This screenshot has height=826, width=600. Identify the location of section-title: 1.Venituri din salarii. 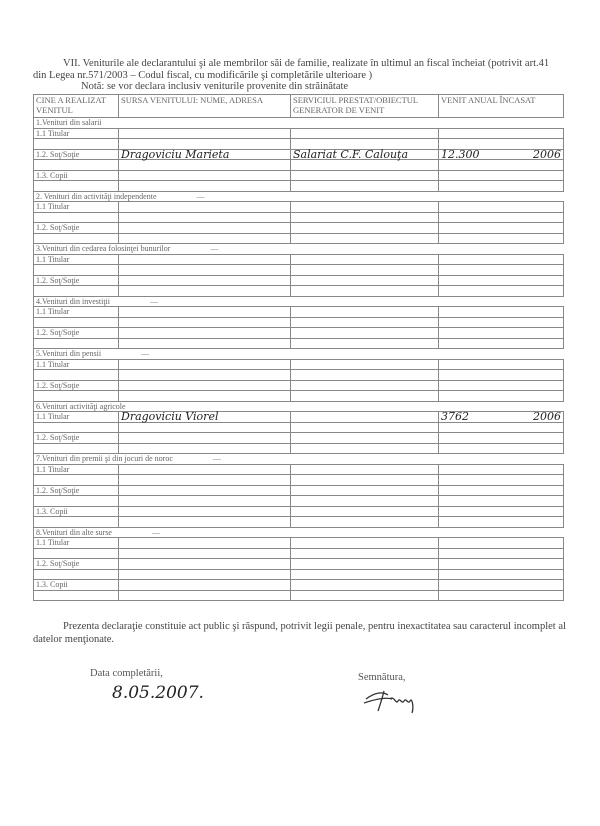
(298, 123).